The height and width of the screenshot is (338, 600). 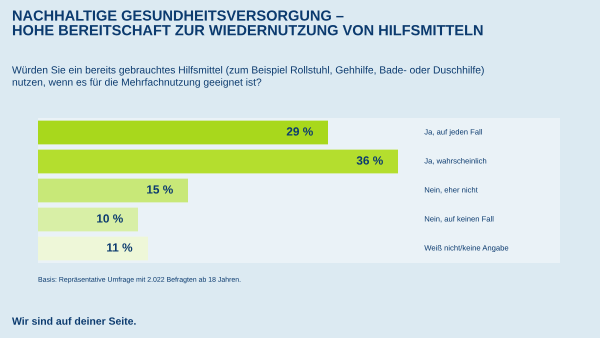 I want to click on data-label: 29 %, so click(x=299, y=131).